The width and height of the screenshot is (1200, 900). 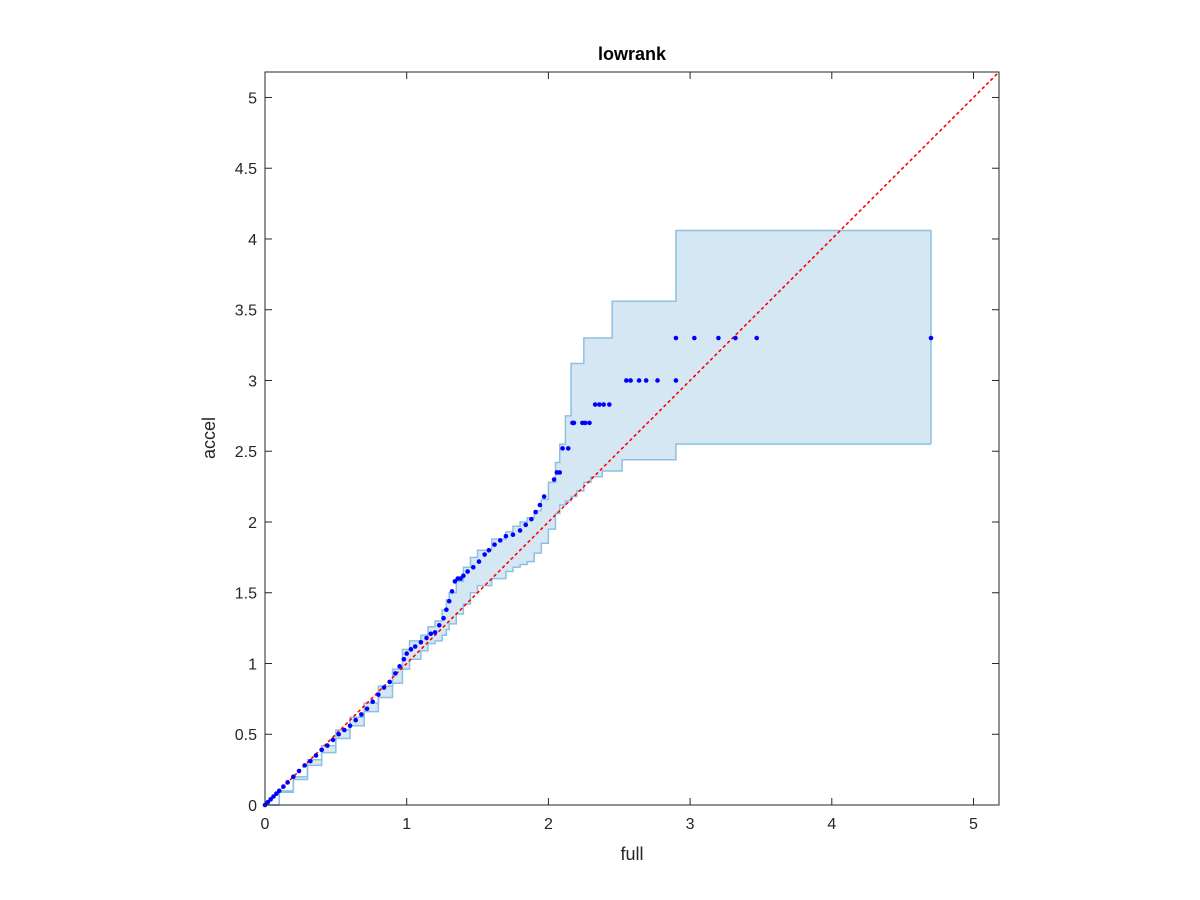 What do you see at coordinates (252, 806) in the screenshot?
I see `y-tick-label: 0` at bounding box center [252, 806].